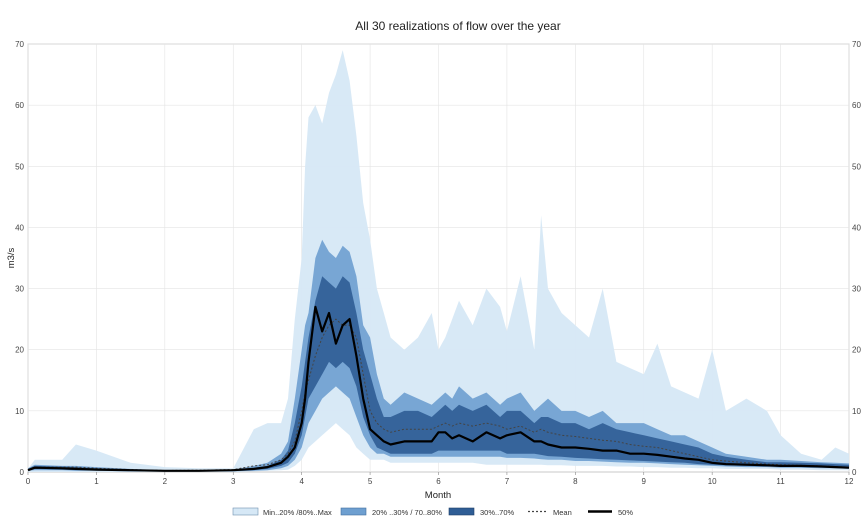 This screenshot has width=863, height=524. Describe the element at coordinates (370, 481) in the screenshot. I see `x-tick-label: 5` at that location.